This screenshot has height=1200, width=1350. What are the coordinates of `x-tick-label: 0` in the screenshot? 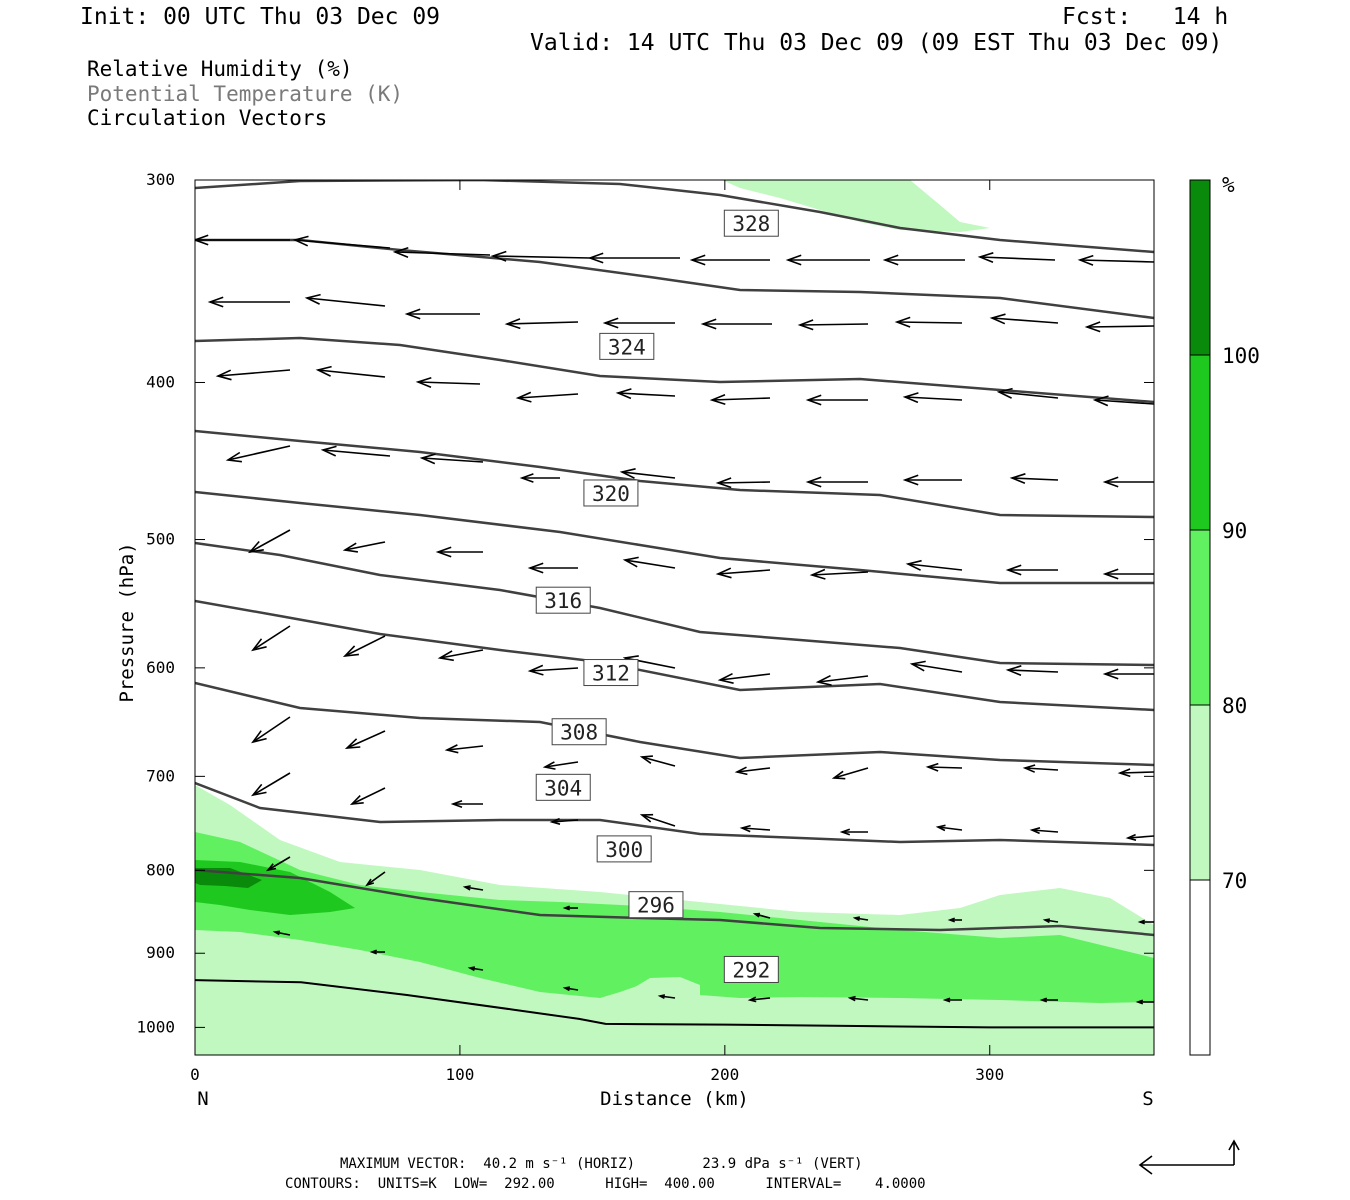 It's located at (195, 1074).